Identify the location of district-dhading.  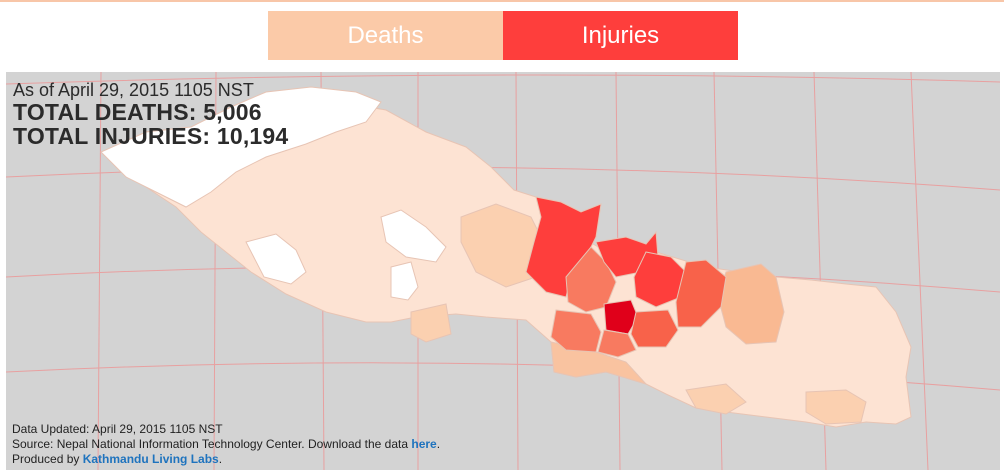
(591, 279).